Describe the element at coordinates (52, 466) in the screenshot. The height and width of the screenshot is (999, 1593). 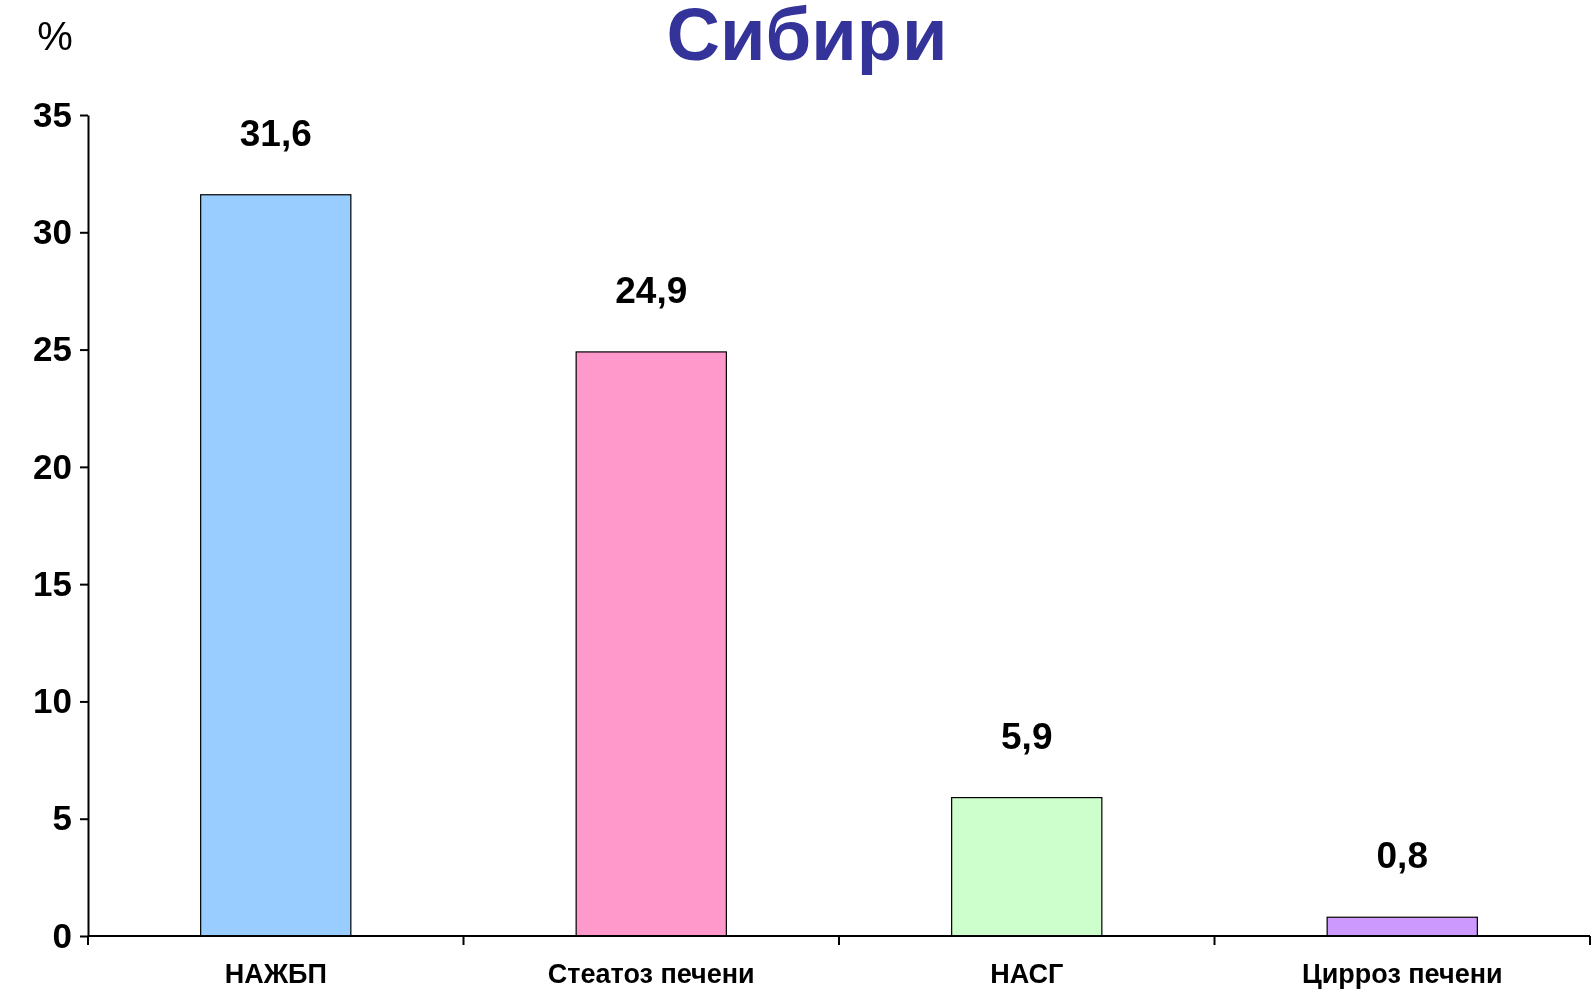
I see `y-tick-label: 20` at that location.